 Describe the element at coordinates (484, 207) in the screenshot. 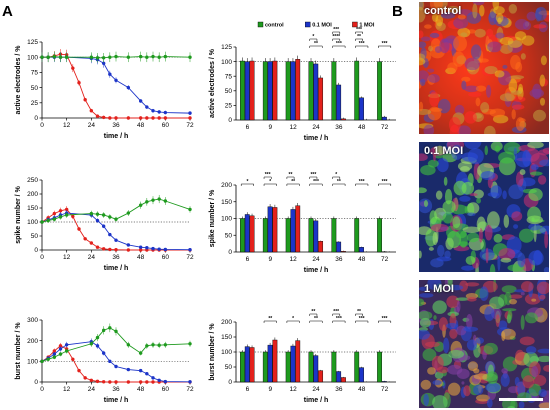

I see `micrograph-01moi-image` at that location.